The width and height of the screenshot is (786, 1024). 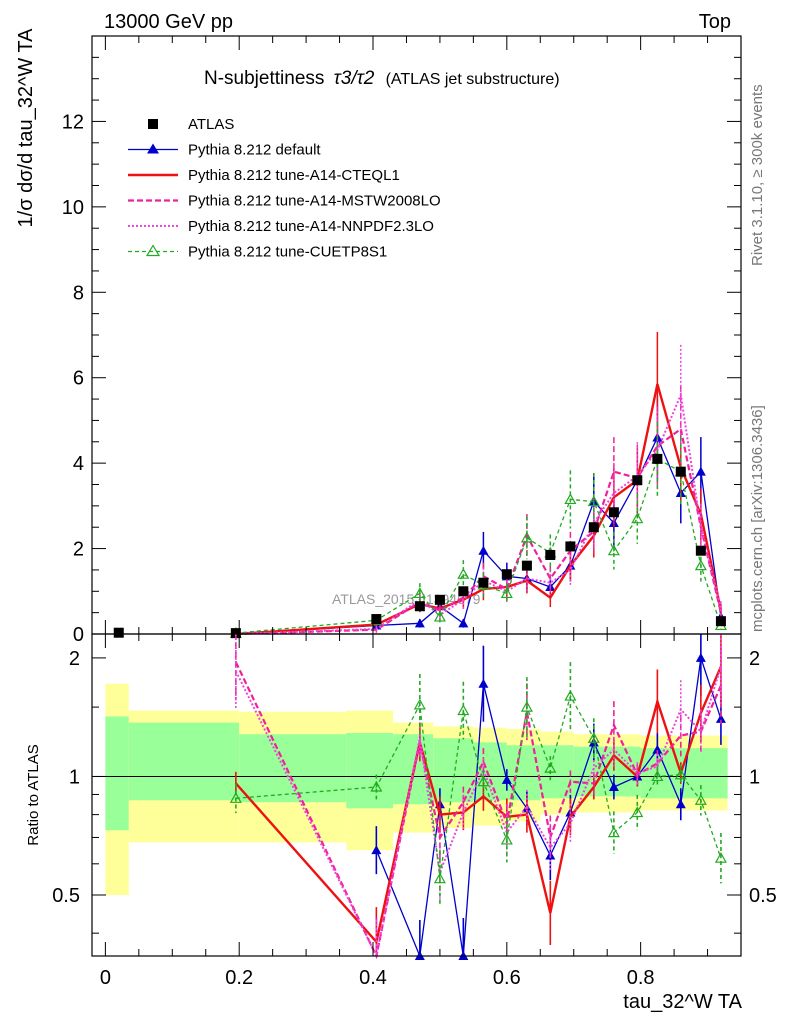 I want to click on ratio-y-tick-label: 1, so click(x=74, y=777).